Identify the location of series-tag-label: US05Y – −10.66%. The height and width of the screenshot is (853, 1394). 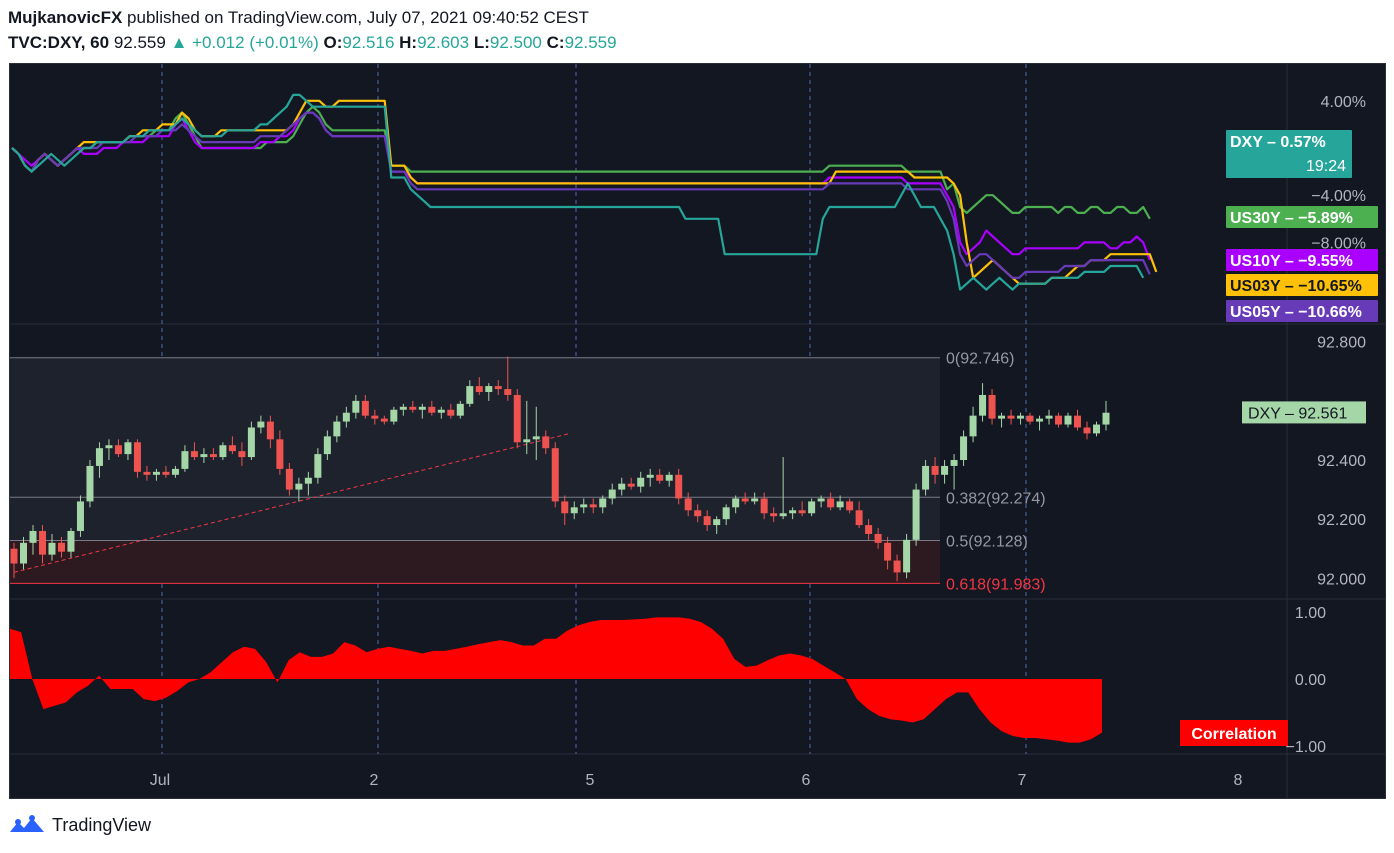
(1296, 312).